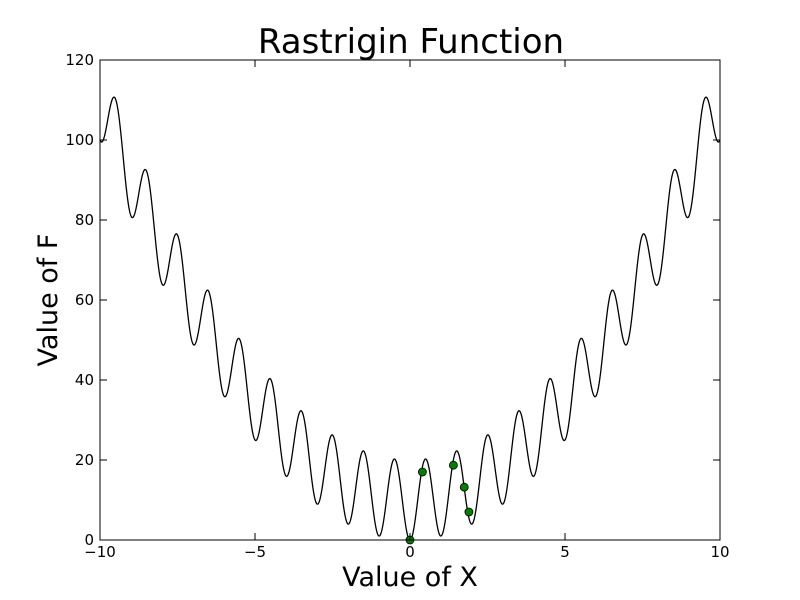  I want to click on x-tick-label-0: −10, so click(100, 552).